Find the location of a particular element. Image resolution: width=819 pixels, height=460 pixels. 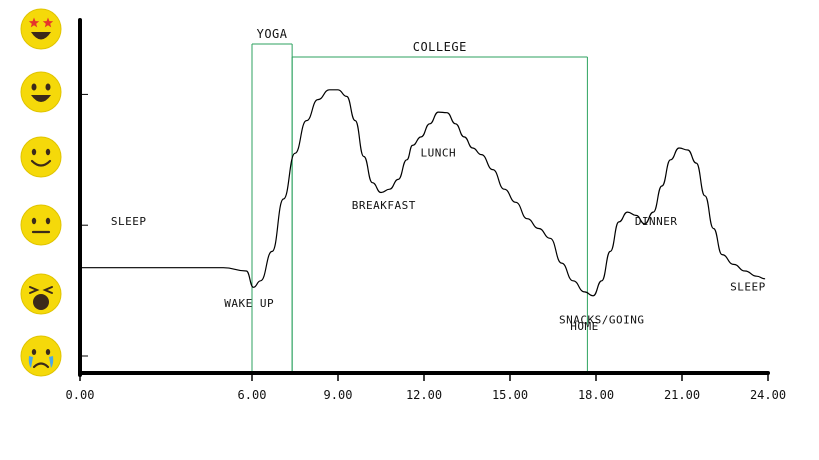

annotation-label: LUNCH is located at coordinates (439, 153).